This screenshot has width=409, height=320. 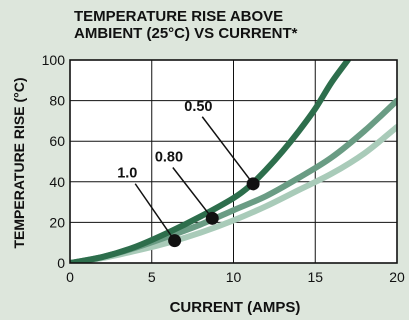 What do you see at coordinates (253, 184) in the screenshot?
I see `marker-point-0.50` at bounding box center [253, 184].